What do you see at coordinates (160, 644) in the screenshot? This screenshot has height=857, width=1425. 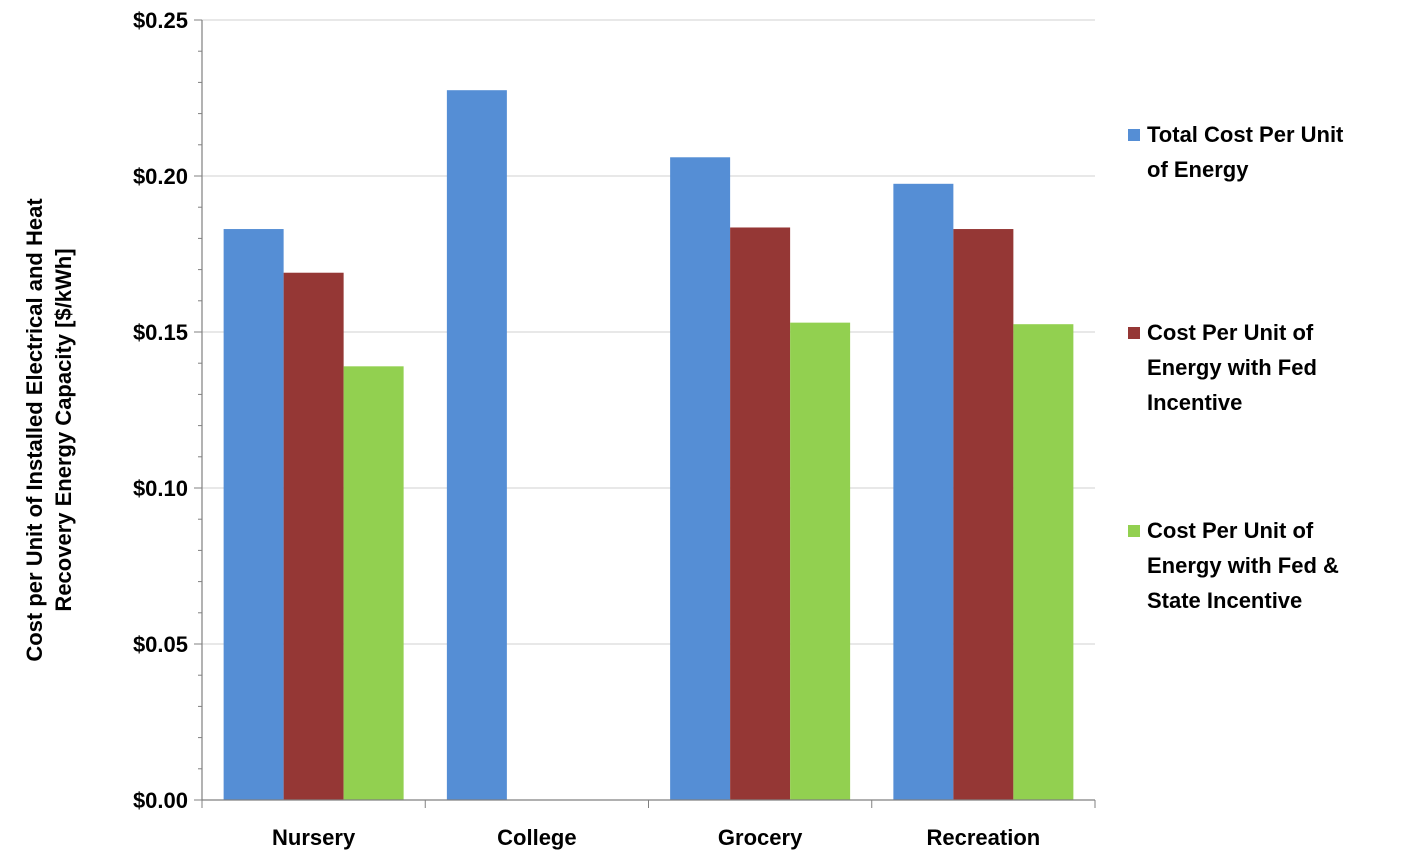 I see `y-tick-label: $0.05` at bounding box center [160, 644].